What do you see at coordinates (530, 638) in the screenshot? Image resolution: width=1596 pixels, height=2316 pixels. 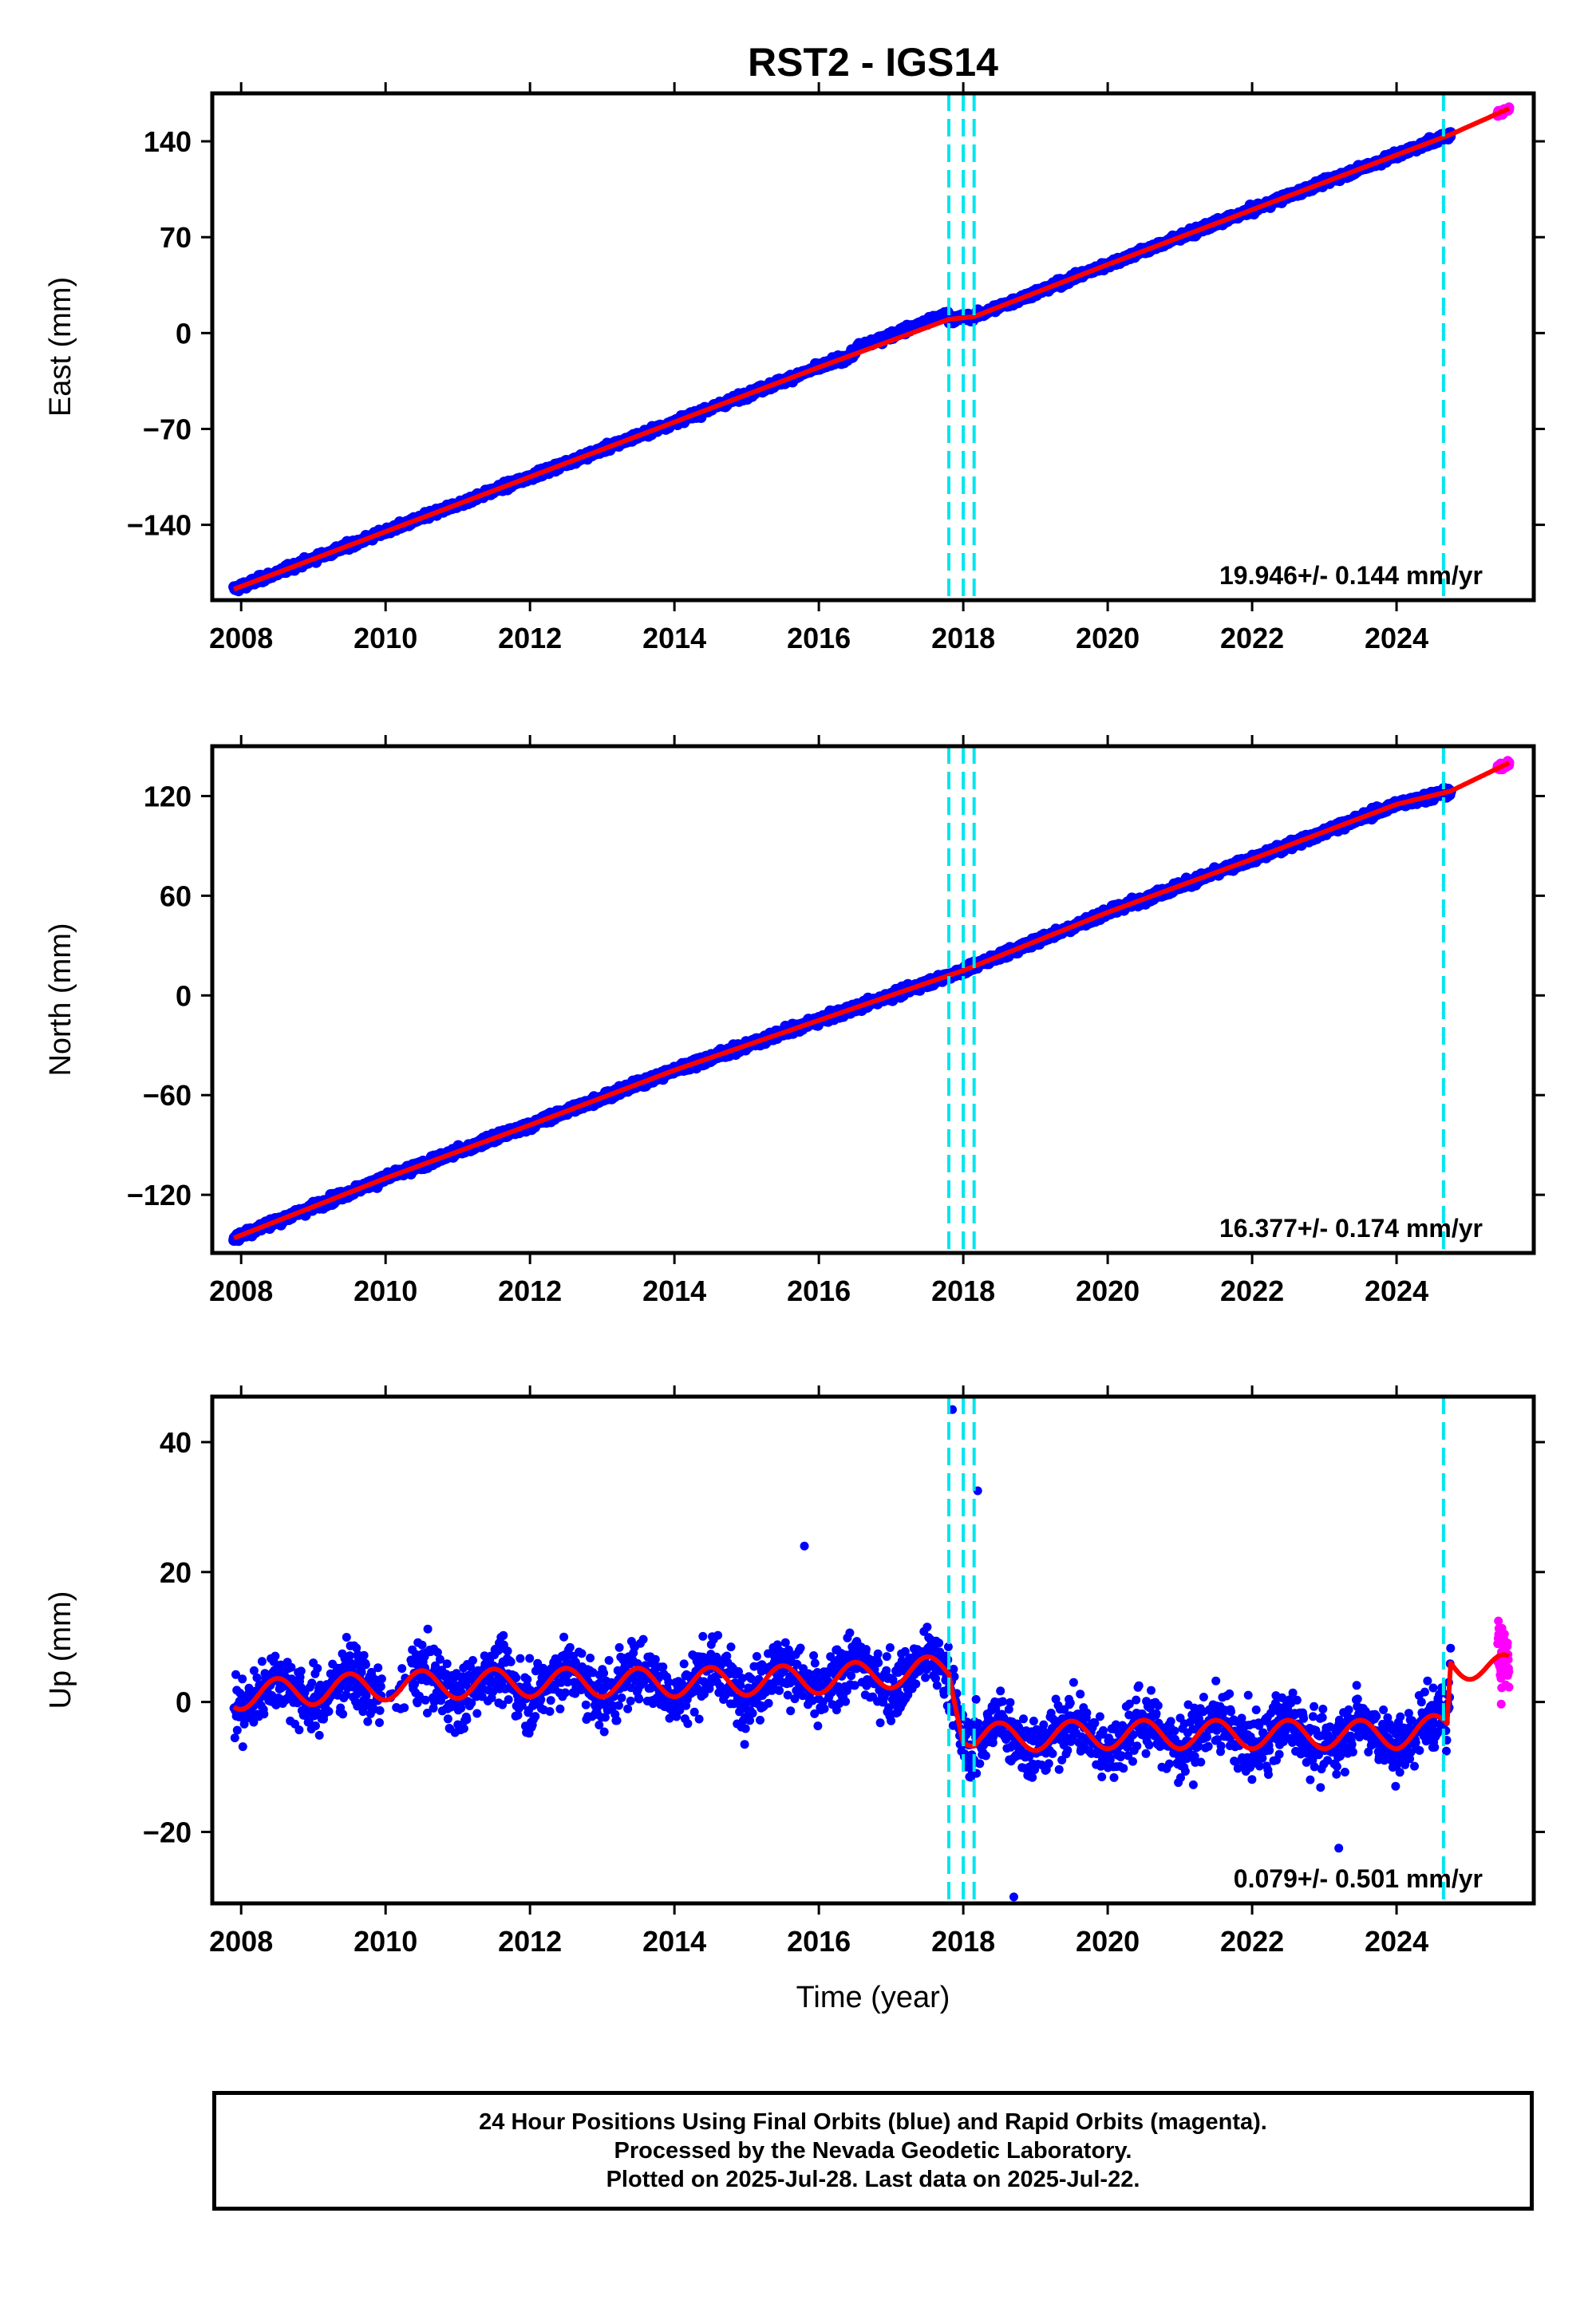 I see `x-tick-label: 2012` at bounding box center [530, 638].